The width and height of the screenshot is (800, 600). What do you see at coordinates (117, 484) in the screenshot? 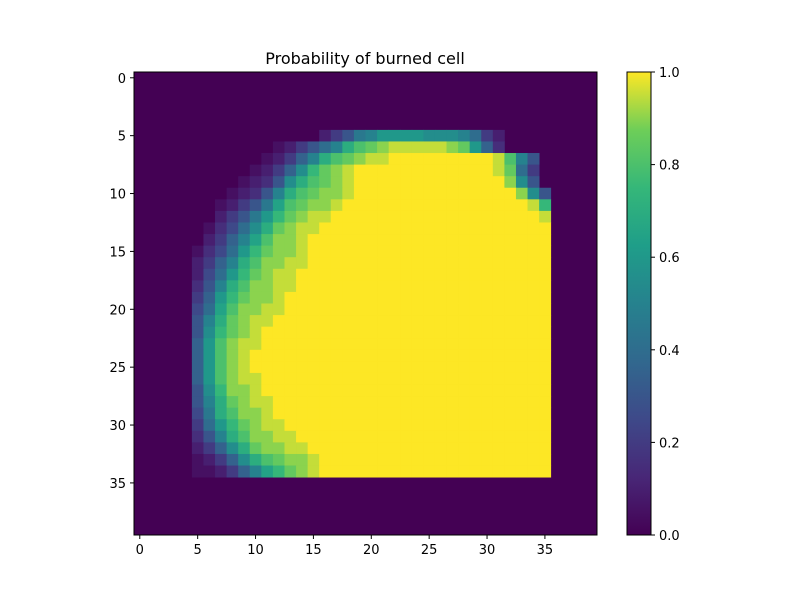
I see `y-tick-label: 35` at bounding box center [117, 484].